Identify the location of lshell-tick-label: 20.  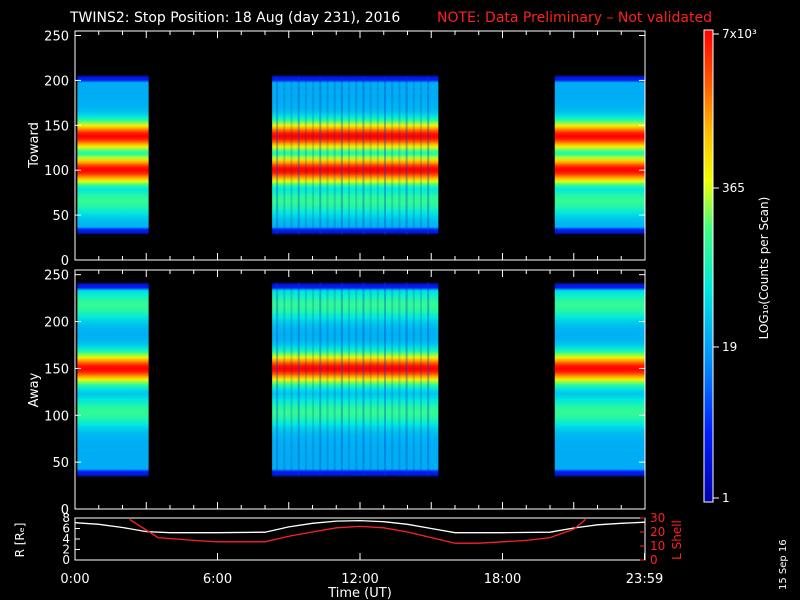
(657, 532).